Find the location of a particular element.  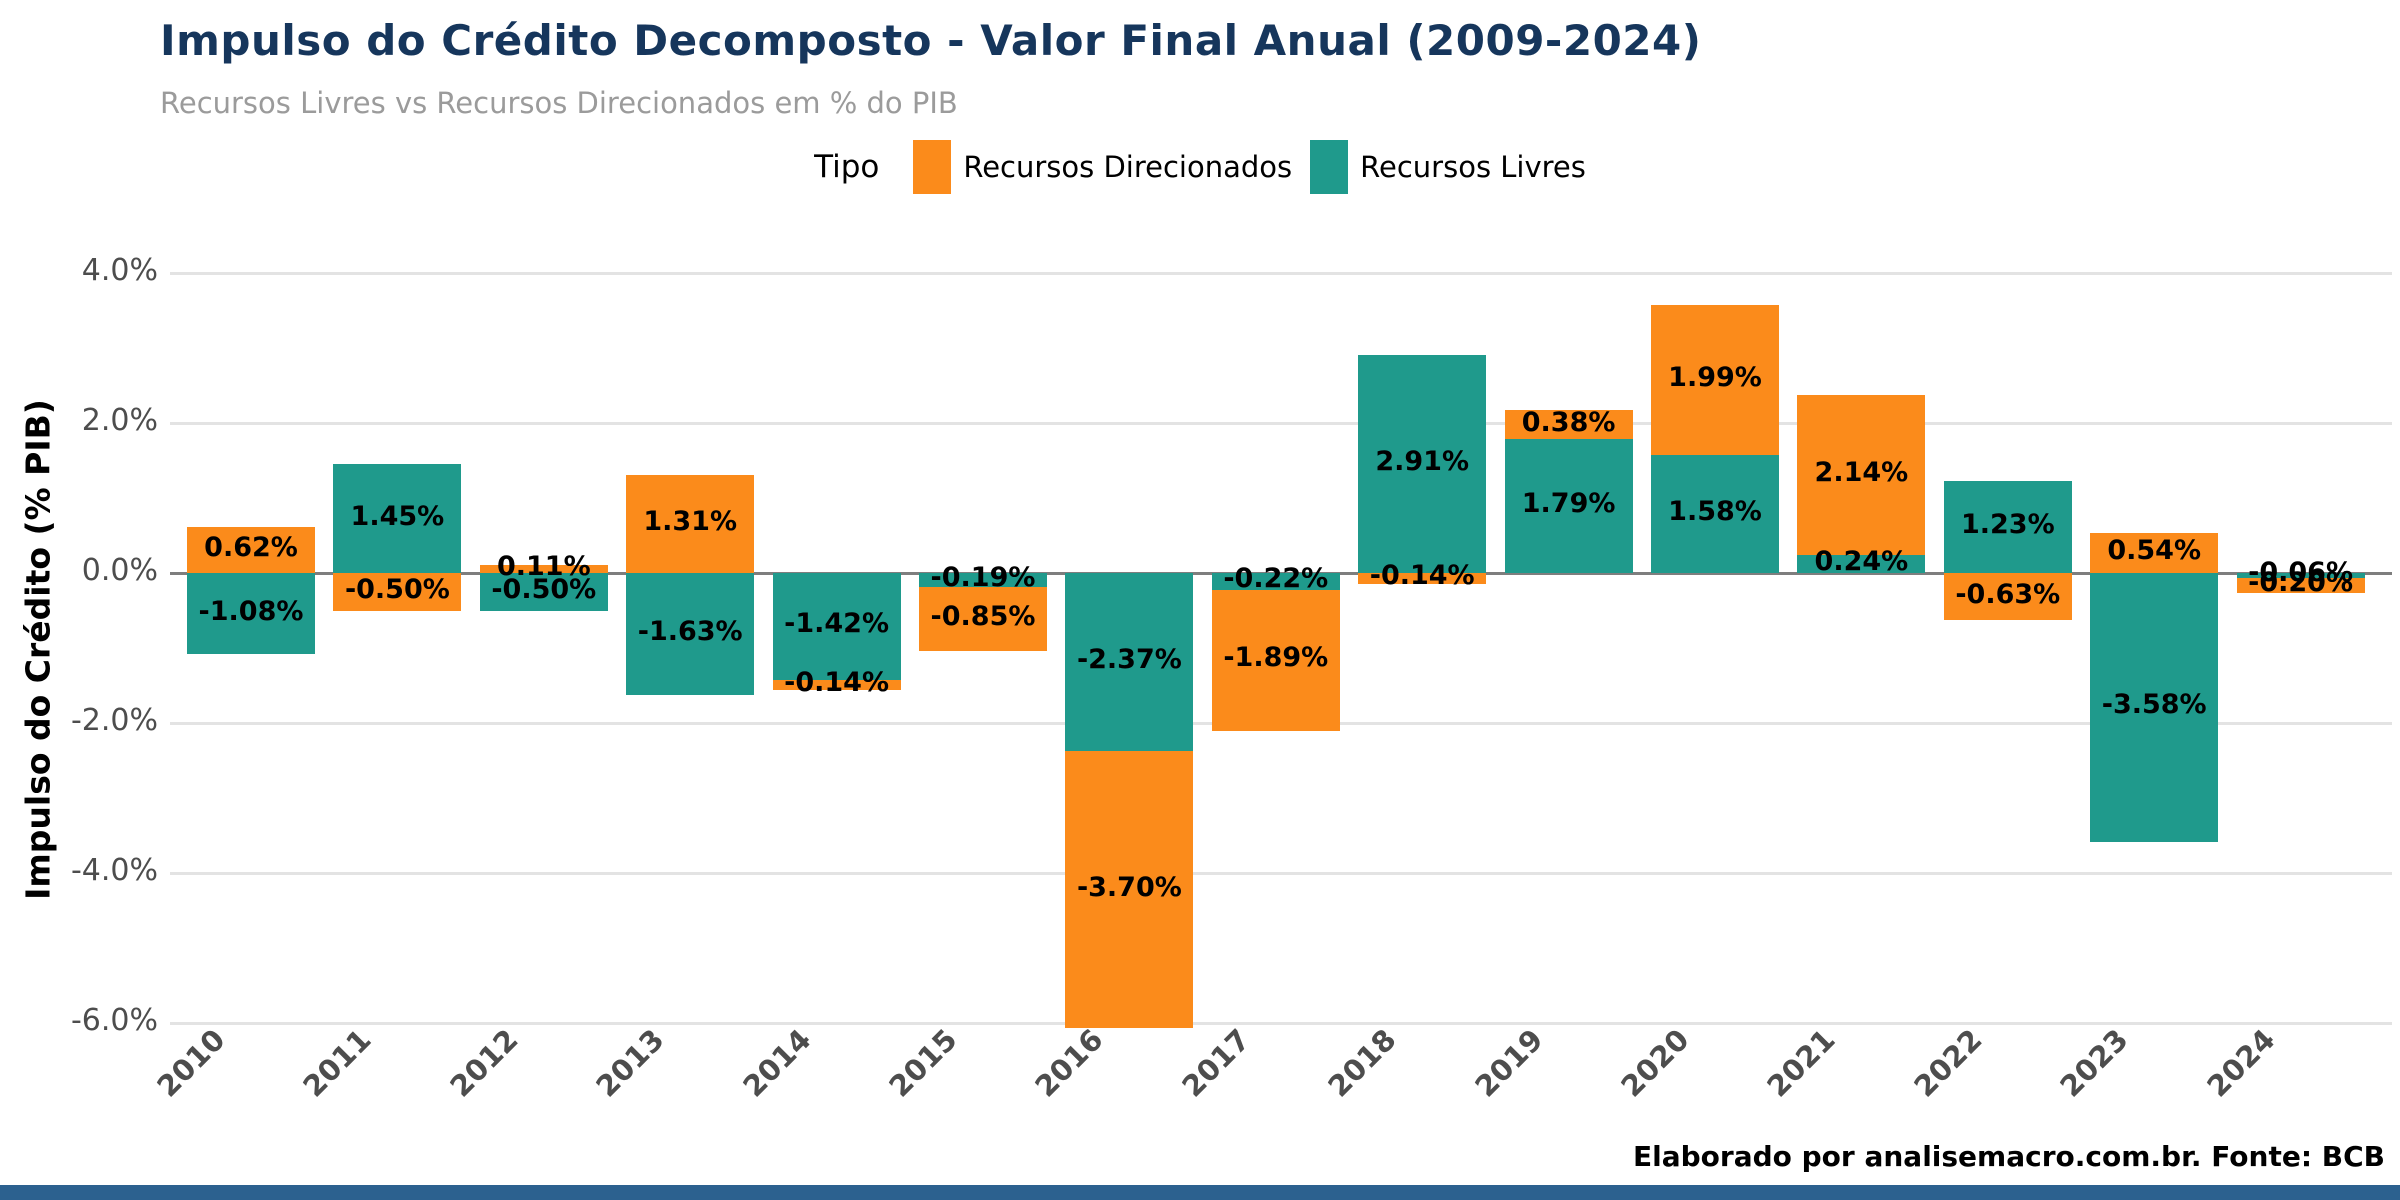

x-tick-label: 2019 is located at coordinates (1509, 1063).